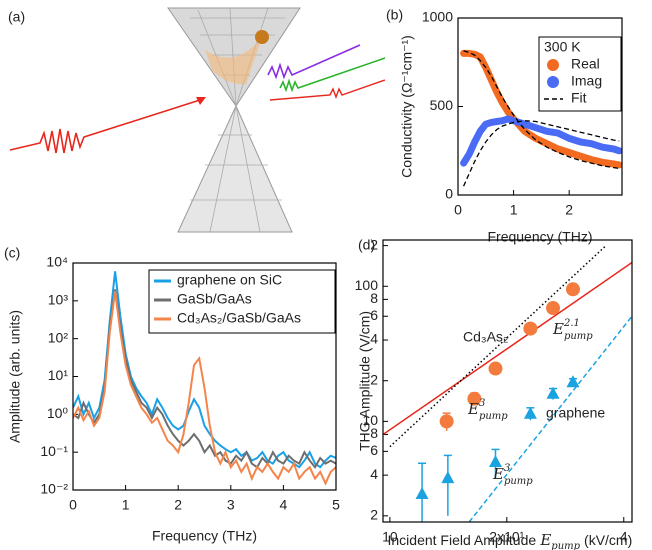  What do you see at coordinates (262, 37) in the screenshot?
I see `electron` at bounding box center [262, 37].